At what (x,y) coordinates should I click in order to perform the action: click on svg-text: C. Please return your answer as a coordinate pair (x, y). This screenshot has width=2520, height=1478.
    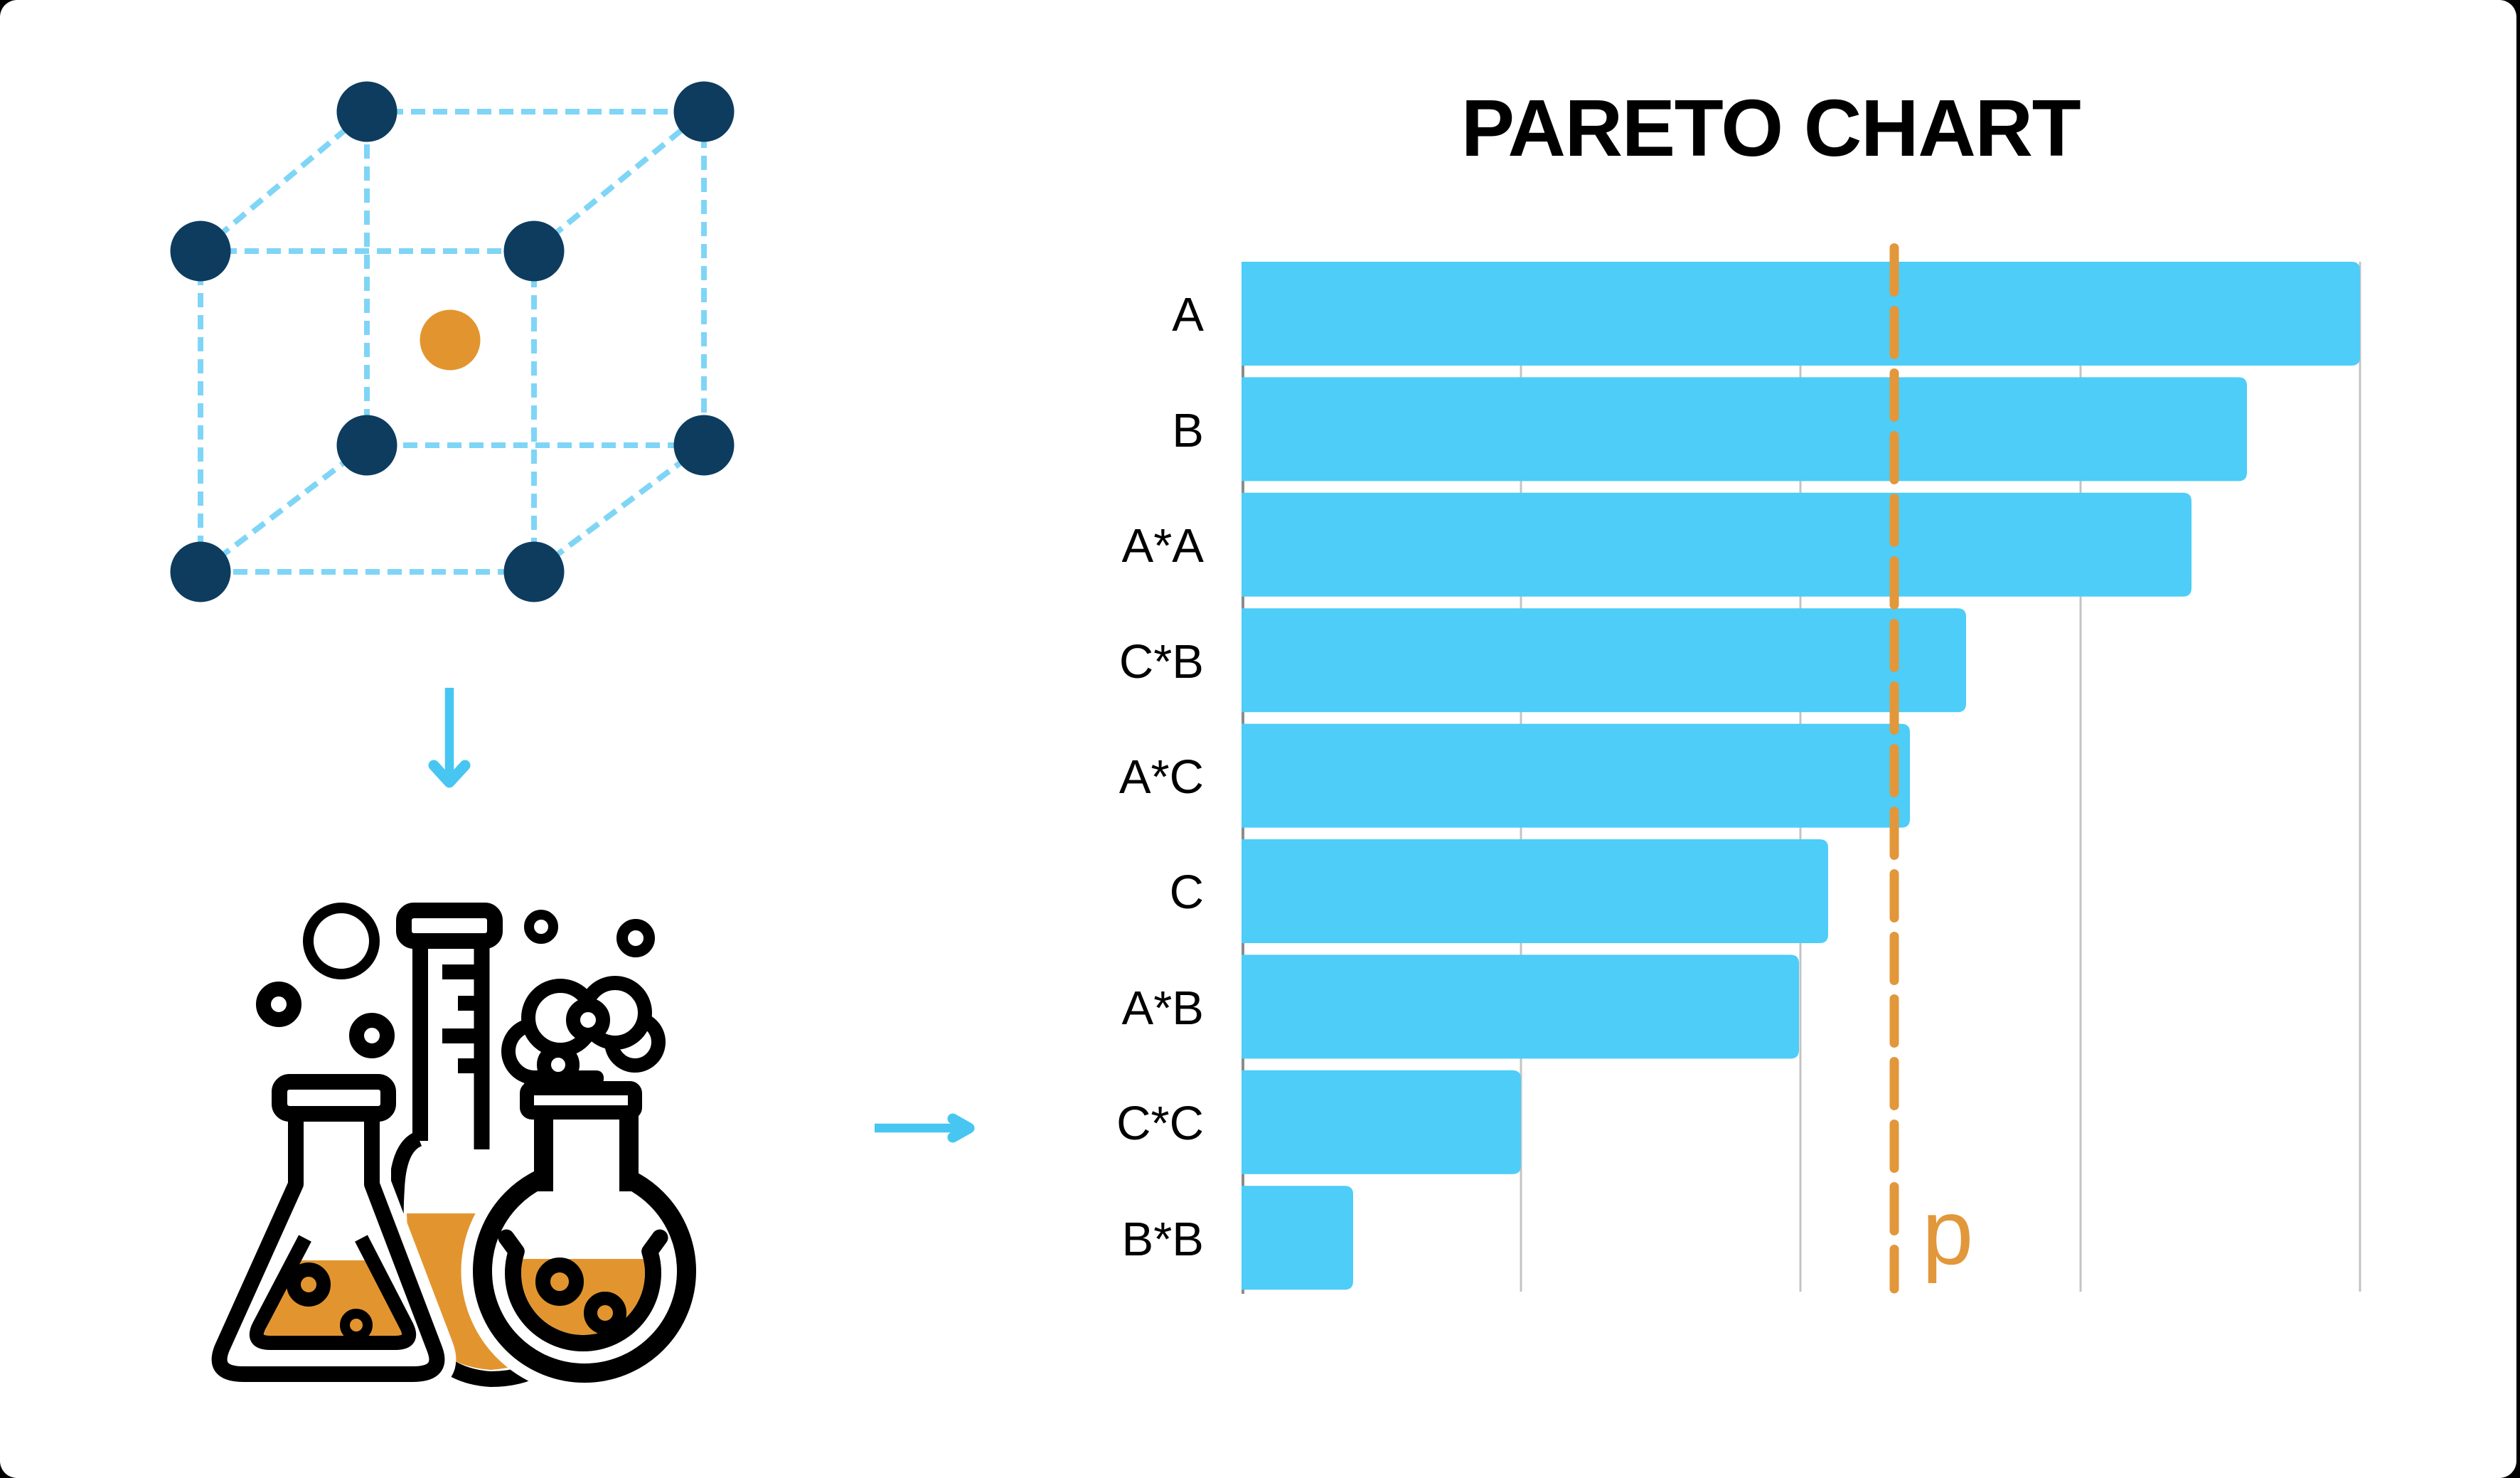
    Looking at the image, I should click on (1187, 892).